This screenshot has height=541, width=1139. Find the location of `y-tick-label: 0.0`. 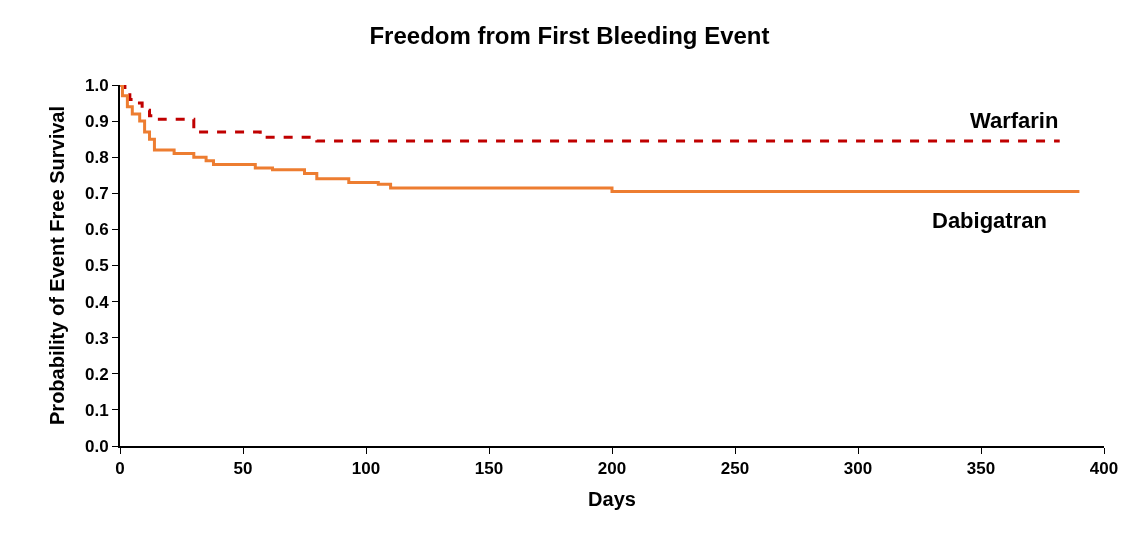

y-tick-label: 0.0 is located at coordinates (96, 446).